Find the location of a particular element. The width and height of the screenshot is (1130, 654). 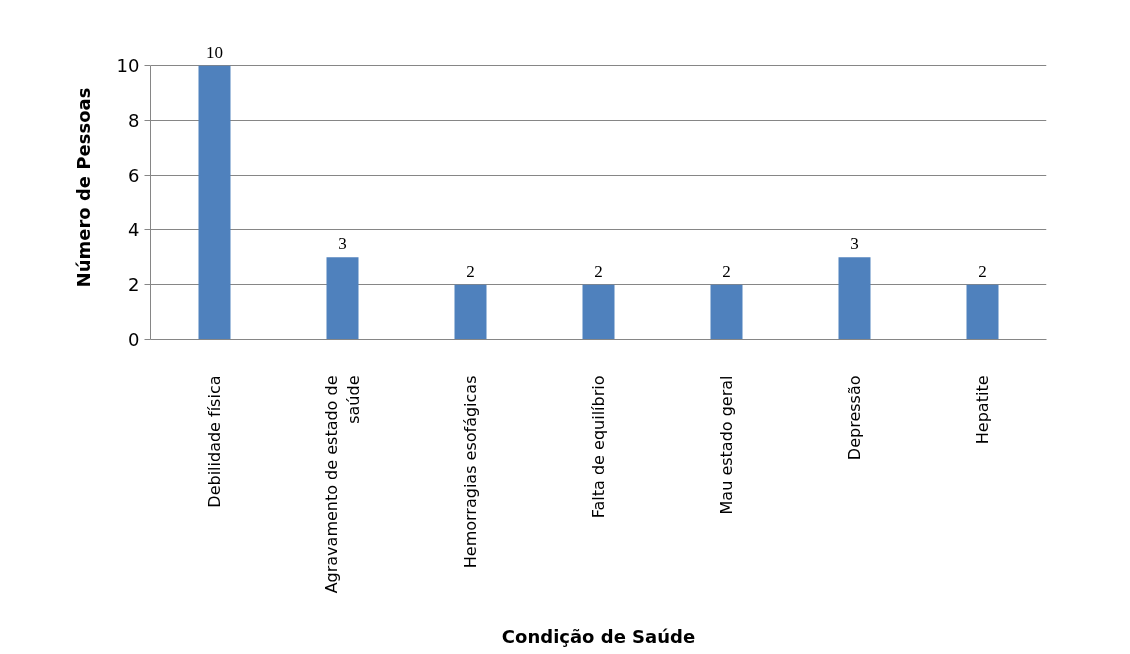

x-tick-label: Falta de equilíbrio is located at coordinates (598, 447).